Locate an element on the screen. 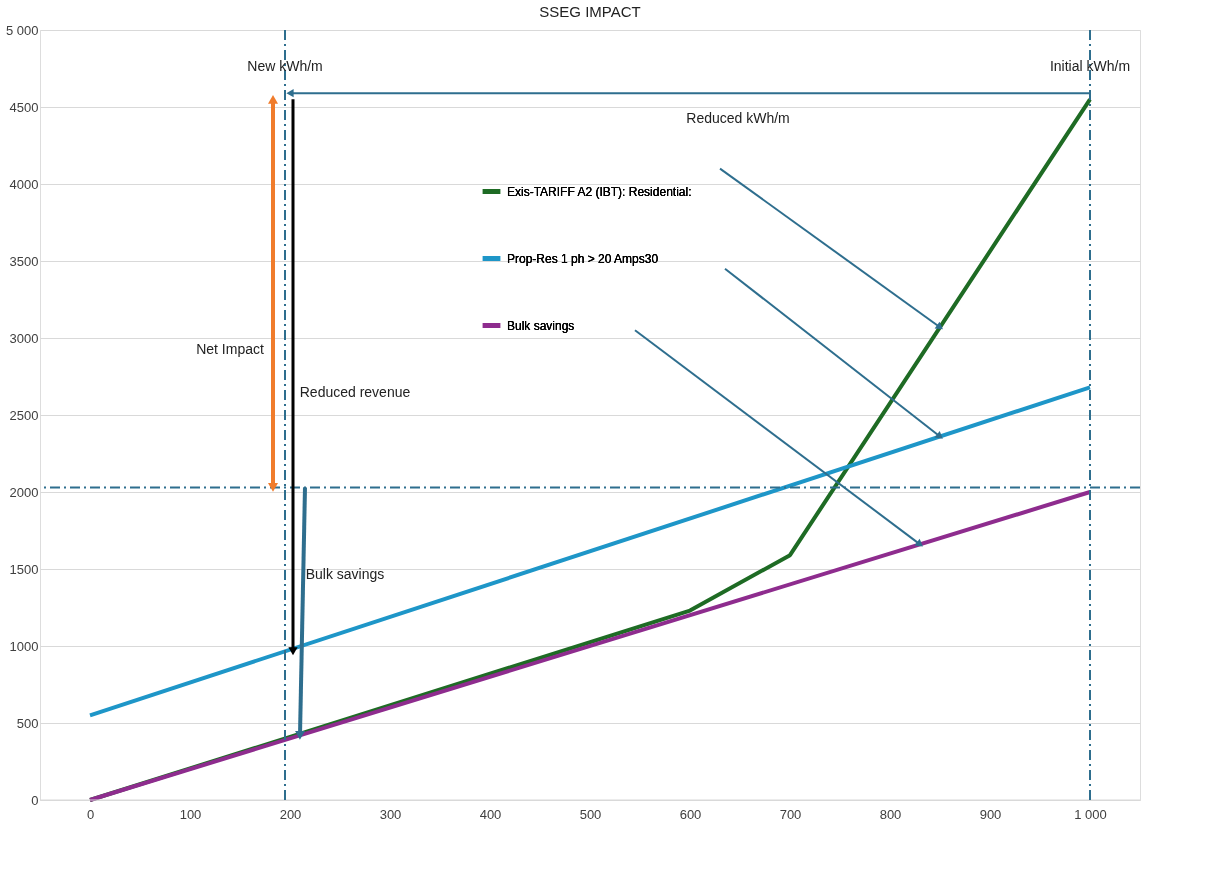  y-tick-label: 3000 is located at coordinates (24, 338).